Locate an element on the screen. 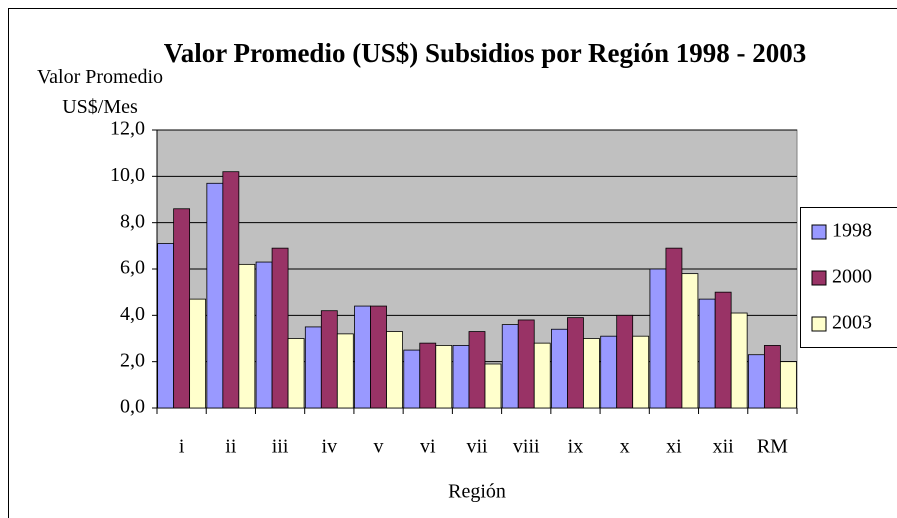  x-axis-label: Región is located at coordinates (477, 492).